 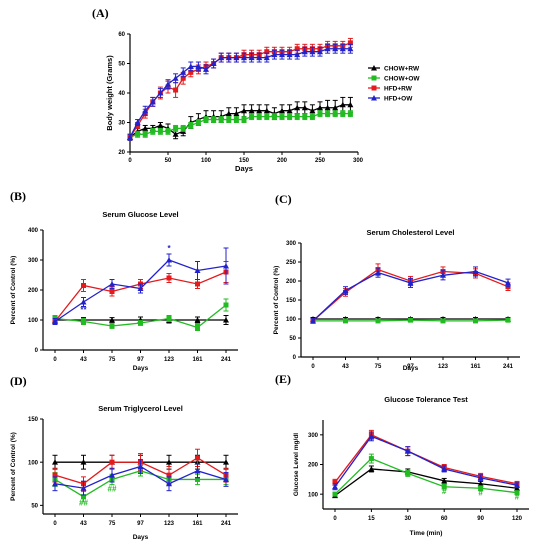 I want to click on series-chow-ow, so click(x=140, y=314).